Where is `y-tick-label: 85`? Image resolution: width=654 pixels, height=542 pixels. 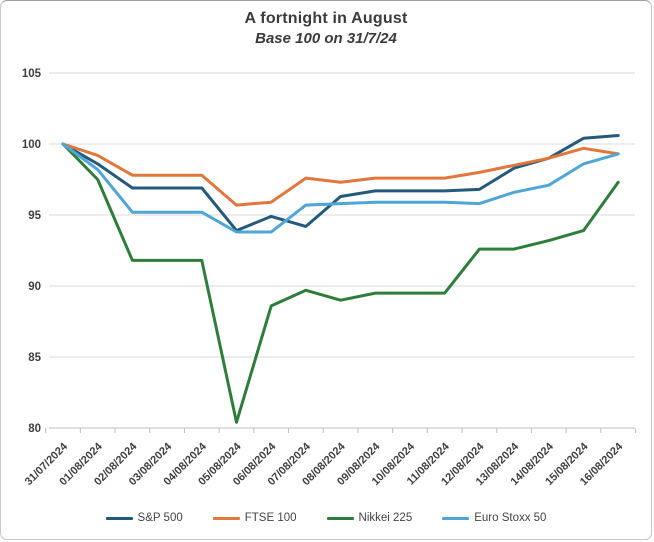 y-tick-label: 85 is located at coordinates (34, 358).